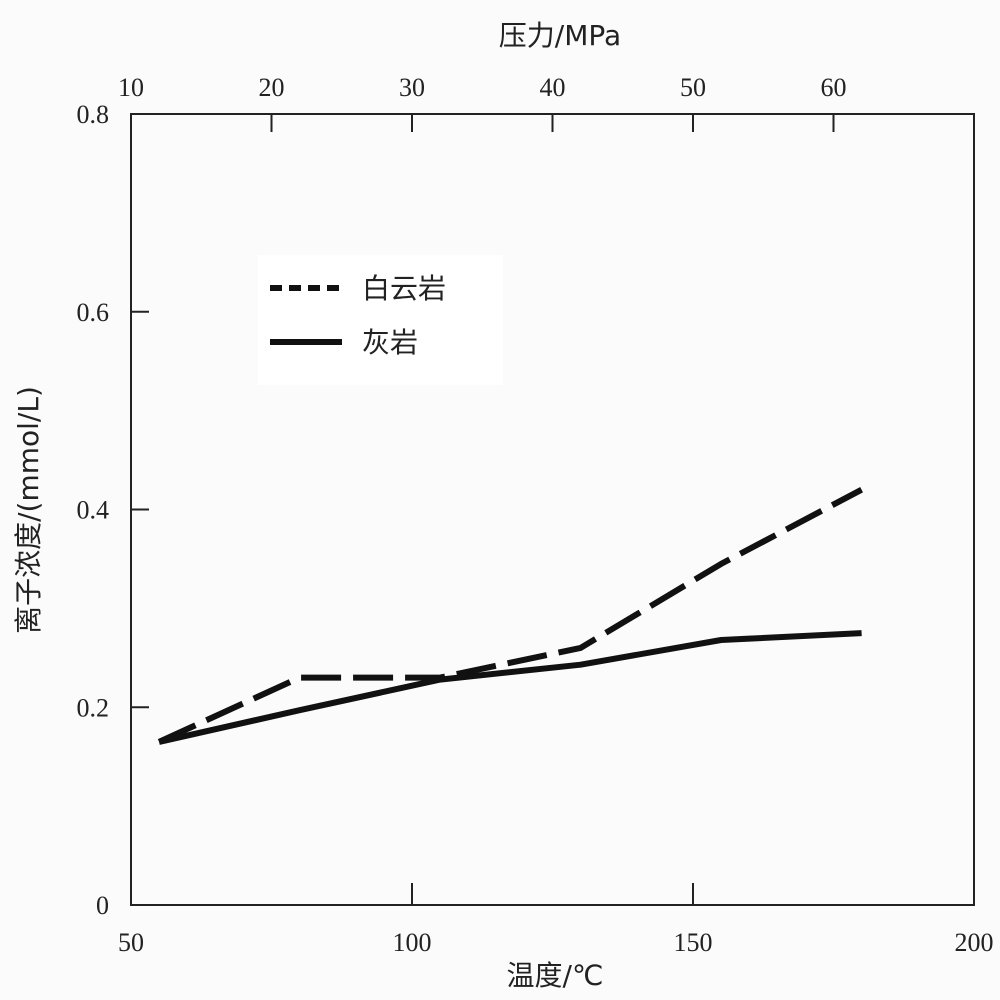 This screenshot has width=1000, height=1000. I want to click on y-tick-label: 0, so click(102, 905).